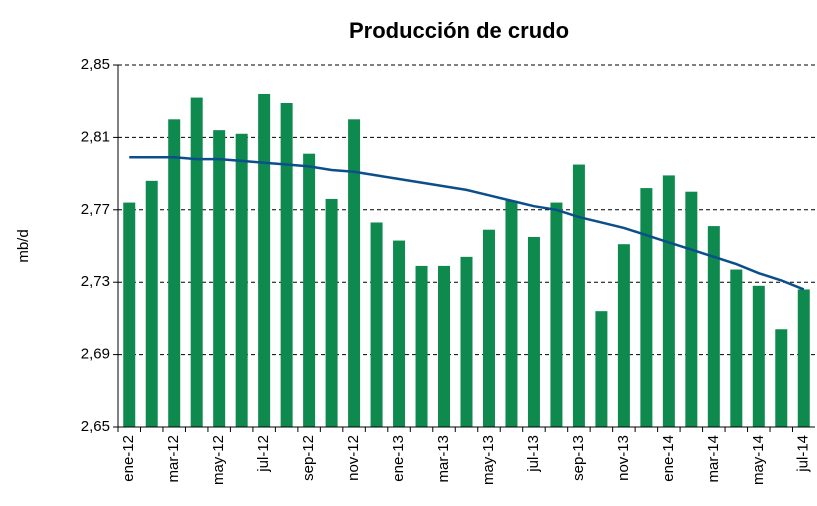 This screenshot has height=506, width=817. I want to click on y-tick-label: 2,77, so click(95, 209).